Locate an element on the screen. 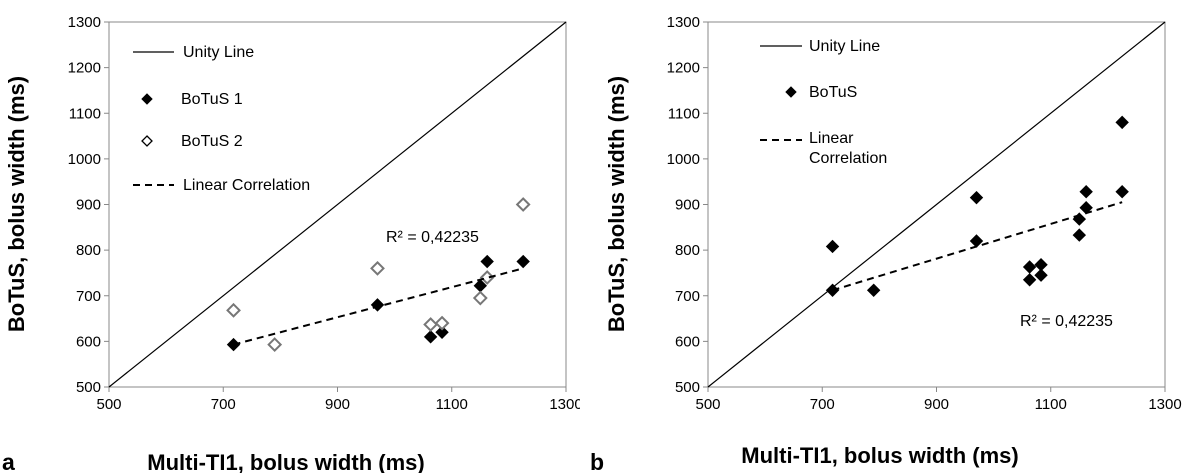  panel-a-y-axis-title: BoTuS, bolus width (ms) is located at coordinates (16, 204).